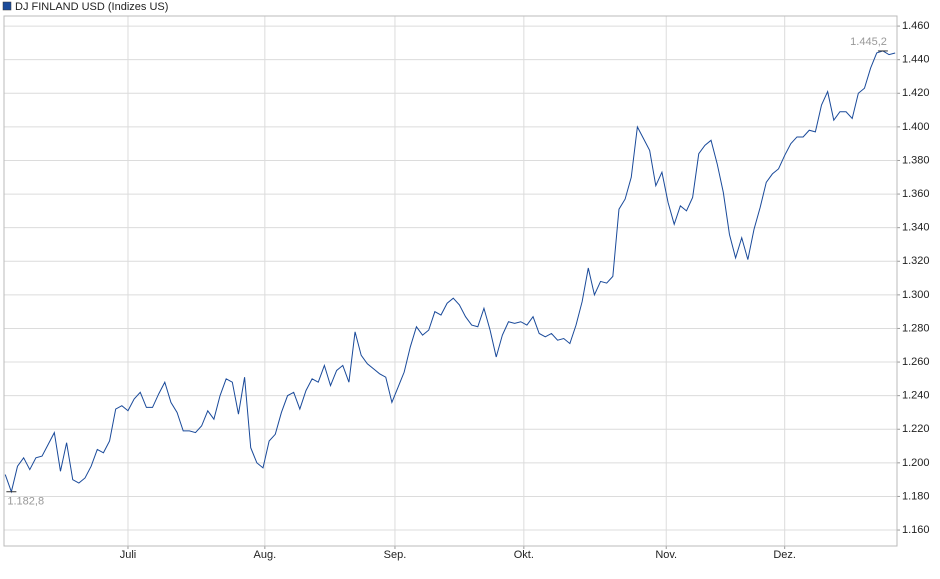 The image size is (940, 579). What do you see at coordinates (916, 396) in the screenshot?
I see `y-tick-label: 1.240` at bounding box center [916, 396].